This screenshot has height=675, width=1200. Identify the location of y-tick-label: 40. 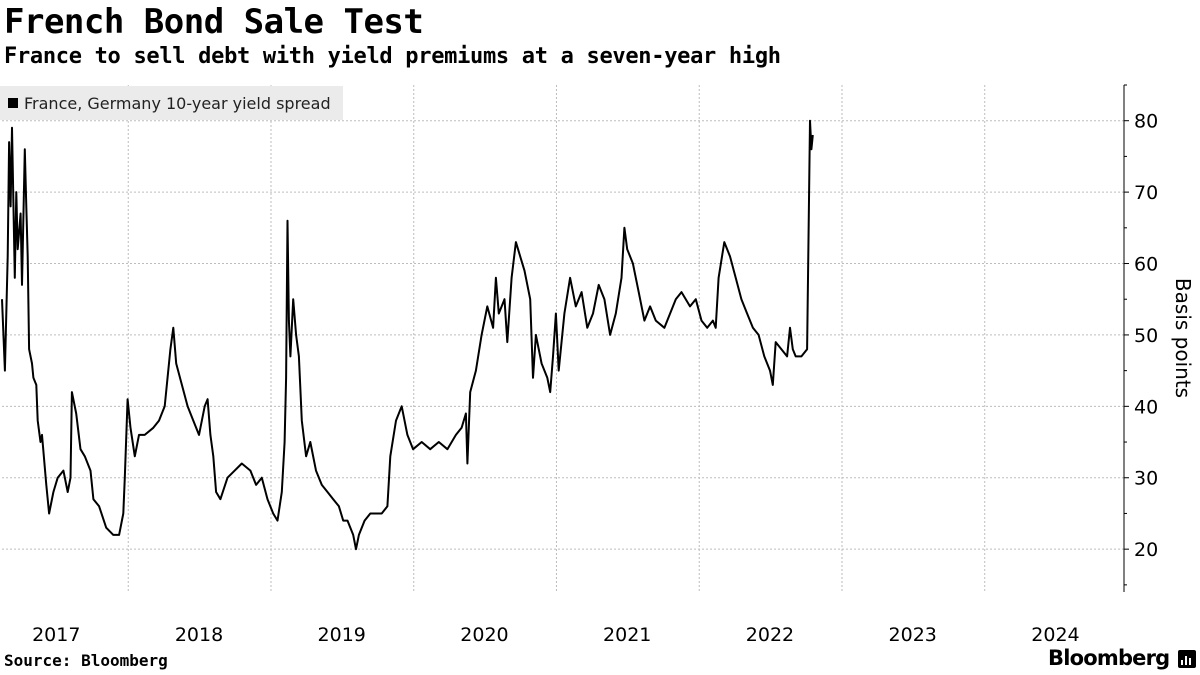
(1146, 407).